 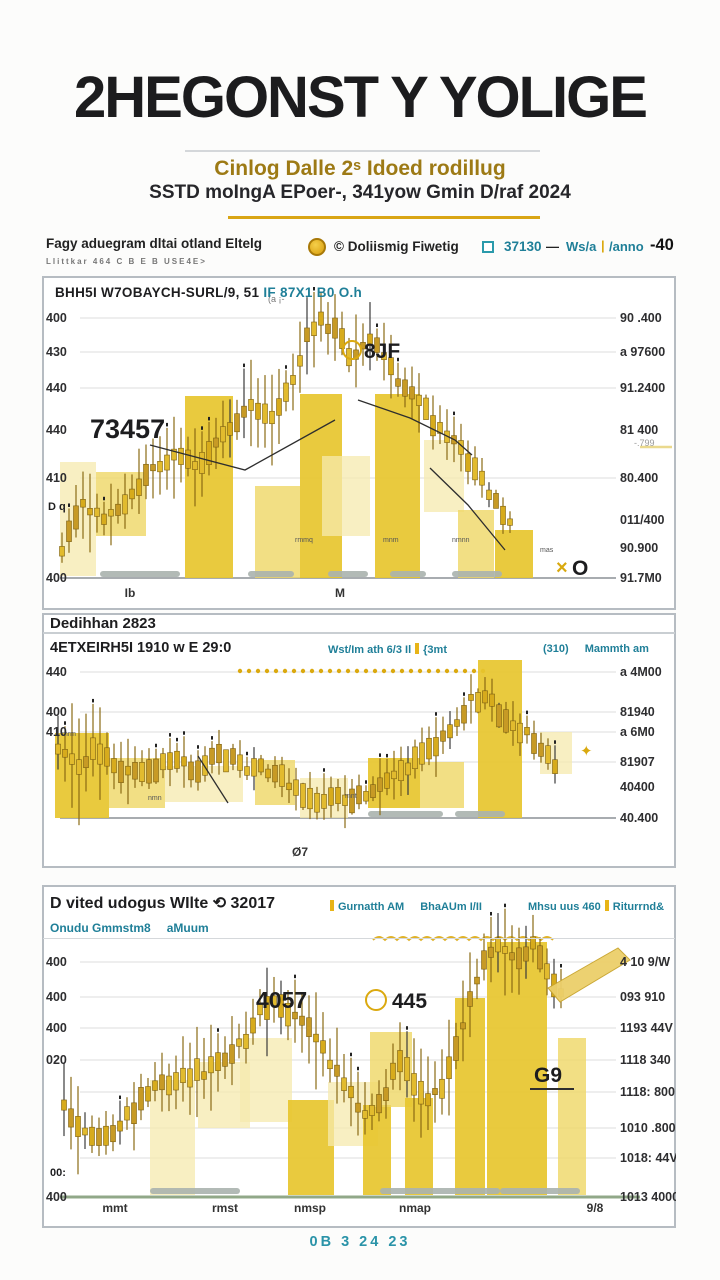 I want to click on x-axis-label: nmap, so click(x=415, y=1208).